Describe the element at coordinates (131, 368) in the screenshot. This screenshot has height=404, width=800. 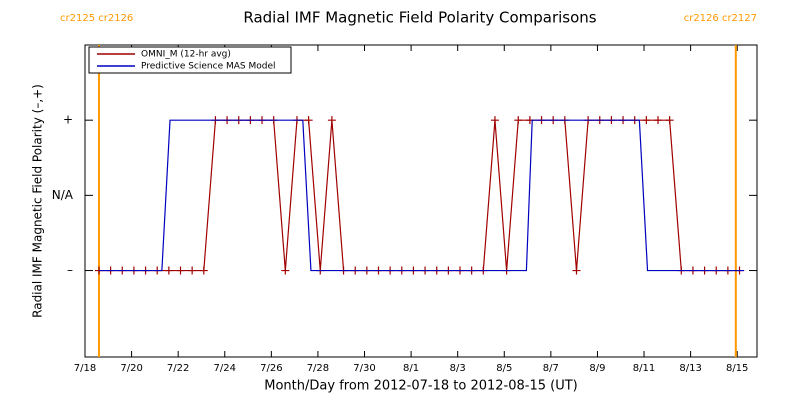
I see `x-tick-label: 7/20` at that location.